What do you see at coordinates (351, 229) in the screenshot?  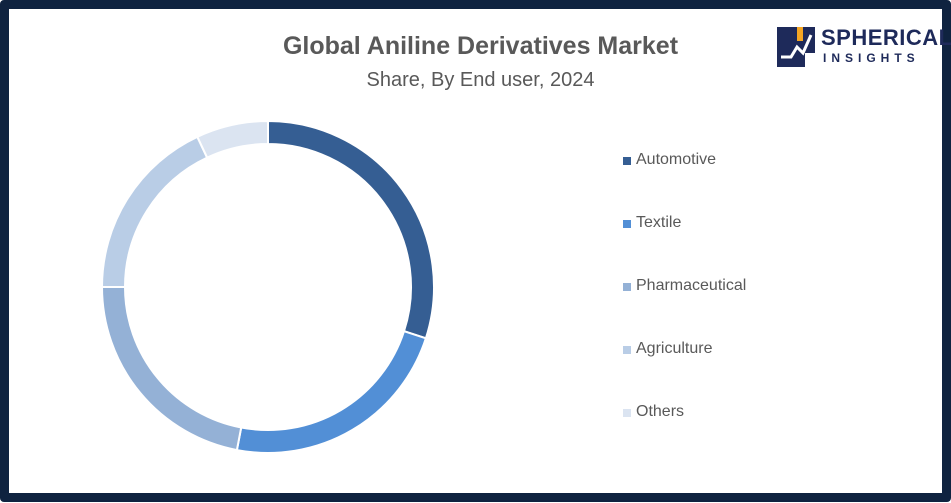 I see `donut-slice-automotive` at bounding box center [351, 229].